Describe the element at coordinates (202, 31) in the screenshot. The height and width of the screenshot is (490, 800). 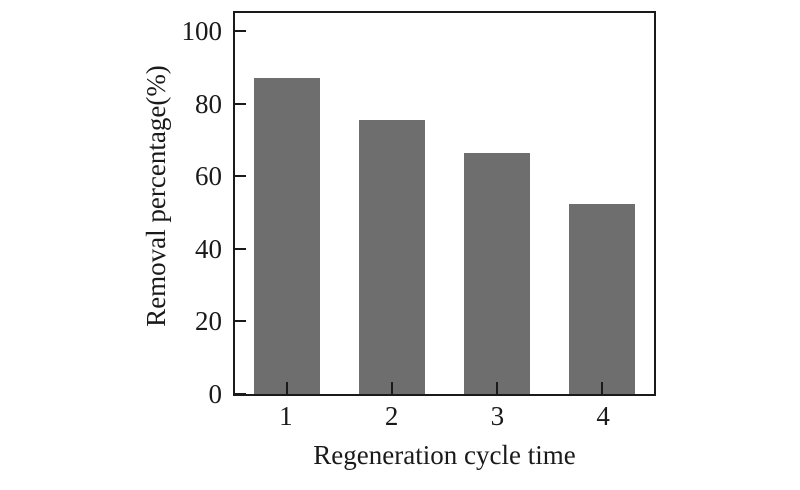
I see `y-tick-label: 100` at that location.